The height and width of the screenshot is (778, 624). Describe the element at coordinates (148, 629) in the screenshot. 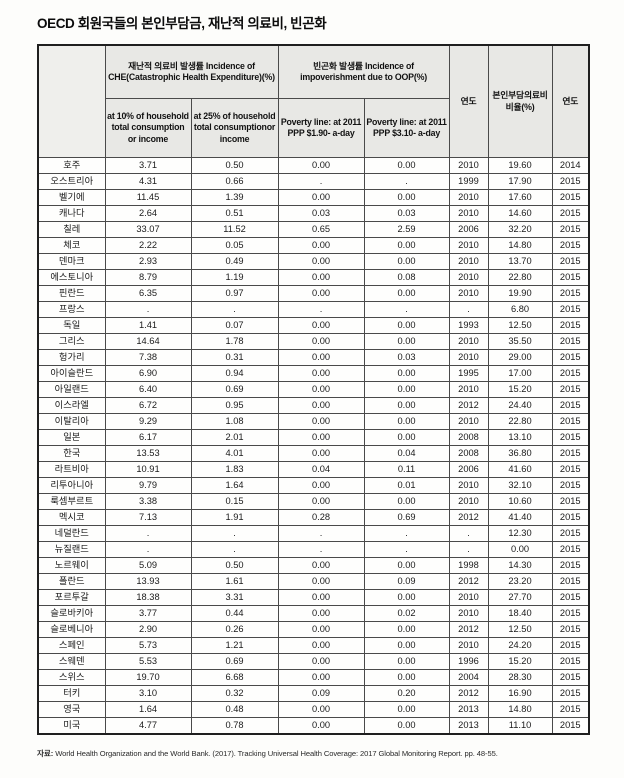

I see `cell-at10: 2.90` at that location.